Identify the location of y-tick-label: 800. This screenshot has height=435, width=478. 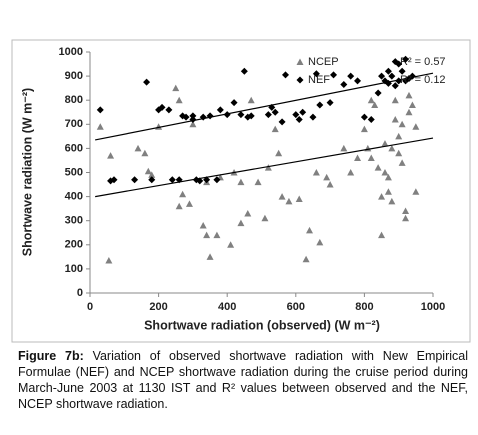
(74, 100).